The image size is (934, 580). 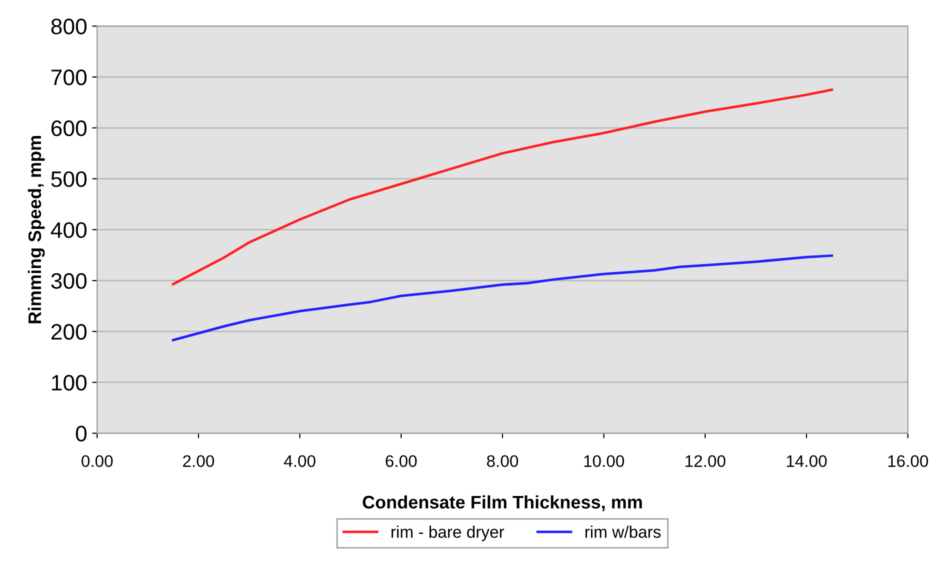 What do you see at coordinates (908, 461) in the screenshot?
I see `x-tick-label: 16.00` at bounding box center [908, 461].